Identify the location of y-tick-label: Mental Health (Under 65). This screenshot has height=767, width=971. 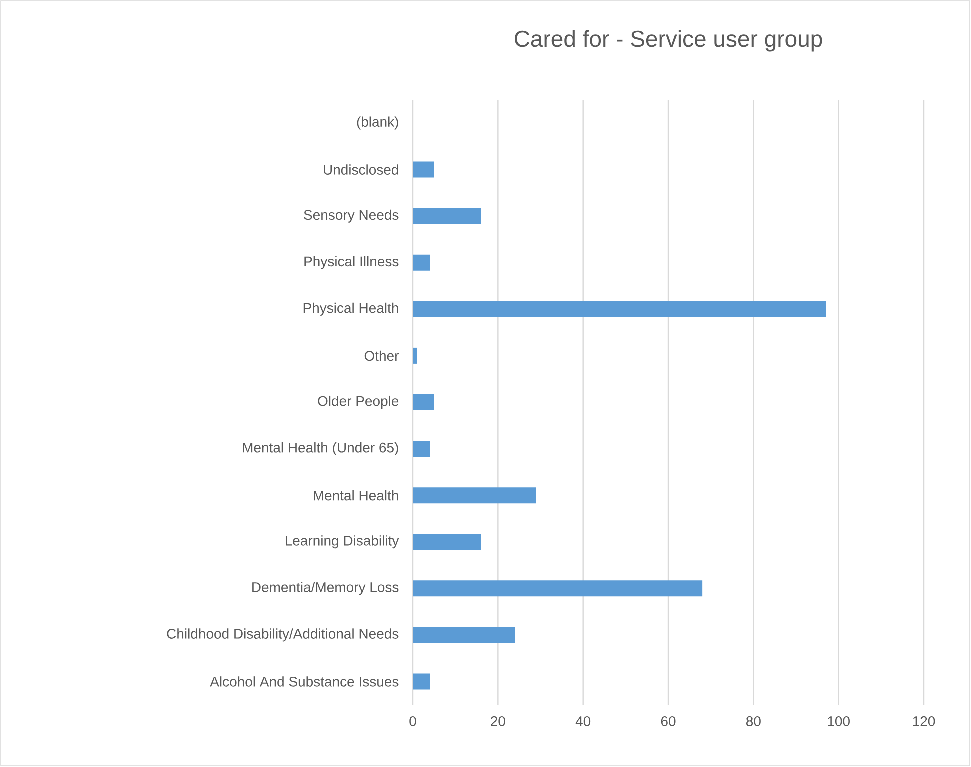
(320, 449).